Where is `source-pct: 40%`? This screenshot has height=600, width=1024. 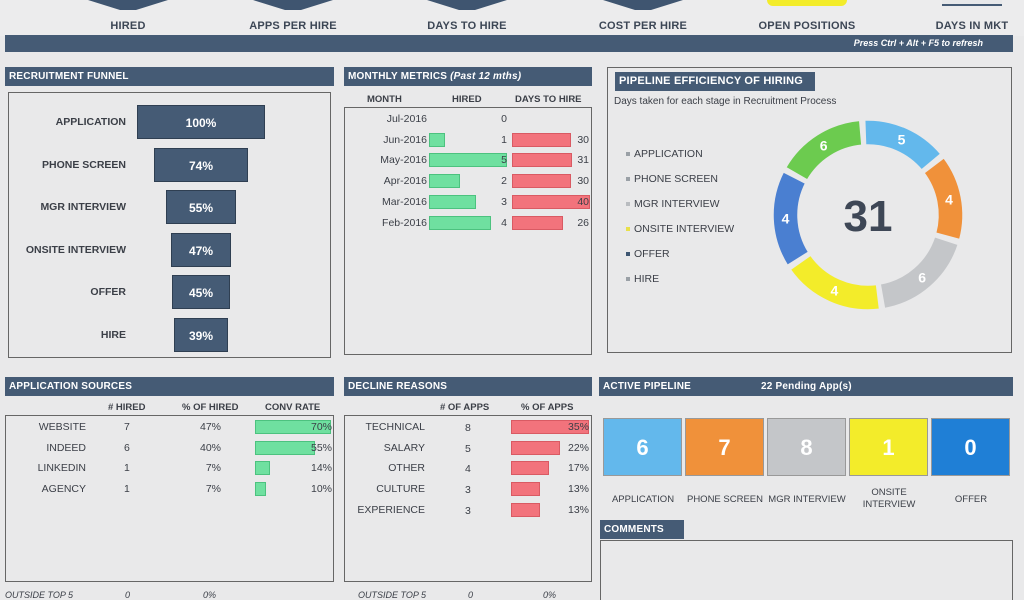
source-pct: 40% is located at coordinates (210, 447).